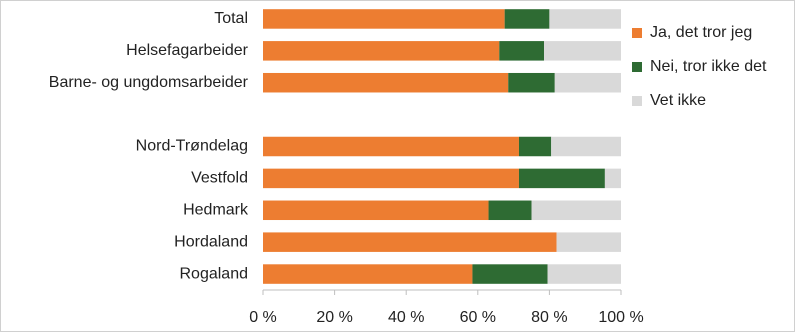 The image size is (795, 332). Describe the element at coordinates (334, 317) in the screenshot. I see `x-tick-label: 20 %` at that location.